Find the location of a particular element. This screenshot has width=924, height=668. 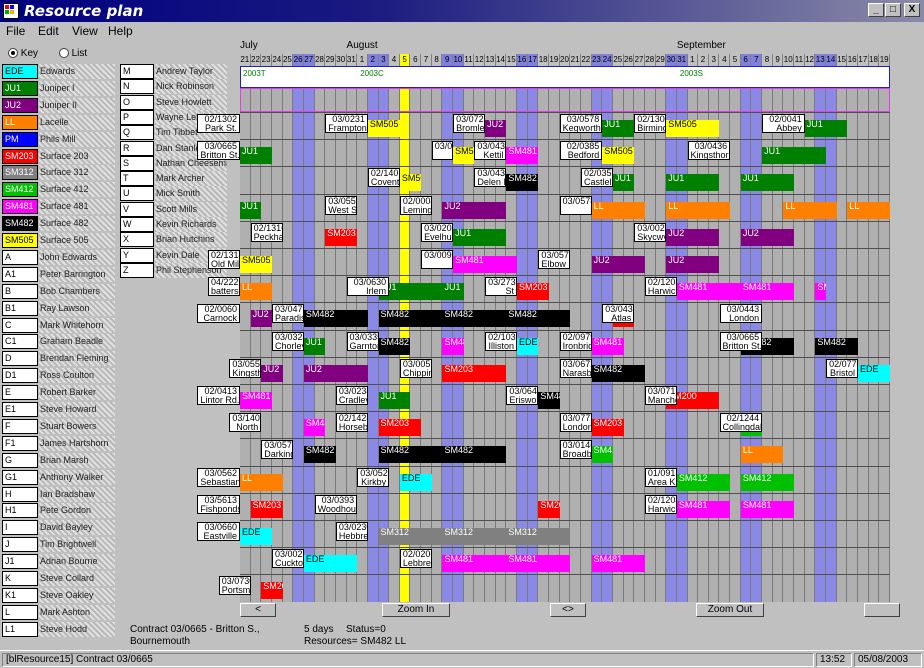

contract-box: 02/1401Coventry is located at coordinates (383, 178).